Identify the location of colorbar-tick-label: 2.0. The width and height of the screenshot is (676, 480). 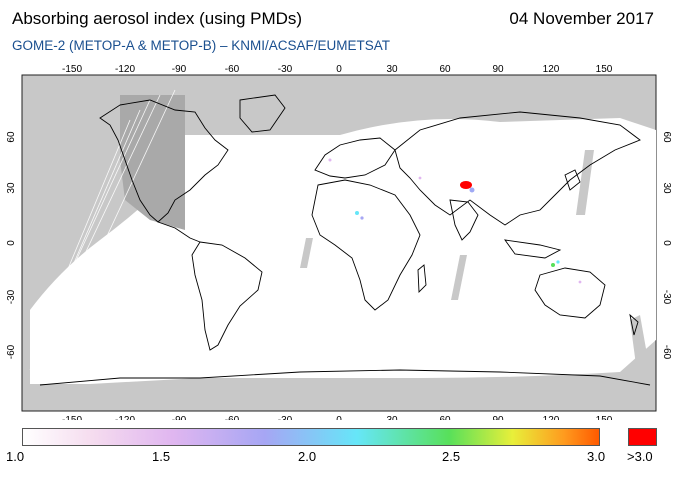
(307, 456).